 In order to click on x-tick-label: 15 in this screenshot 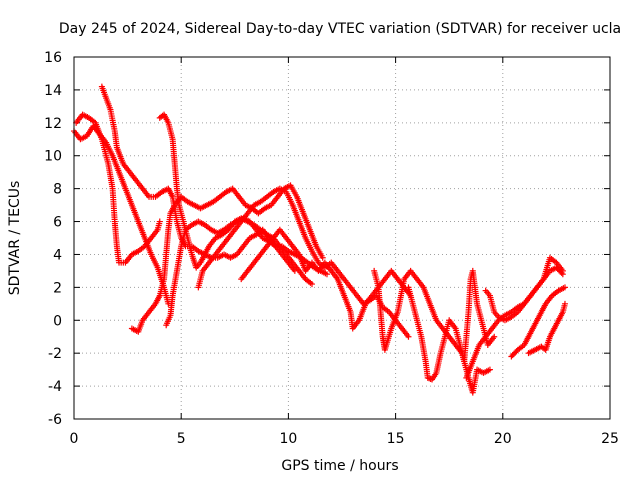, I will do `click(396, 439)`.